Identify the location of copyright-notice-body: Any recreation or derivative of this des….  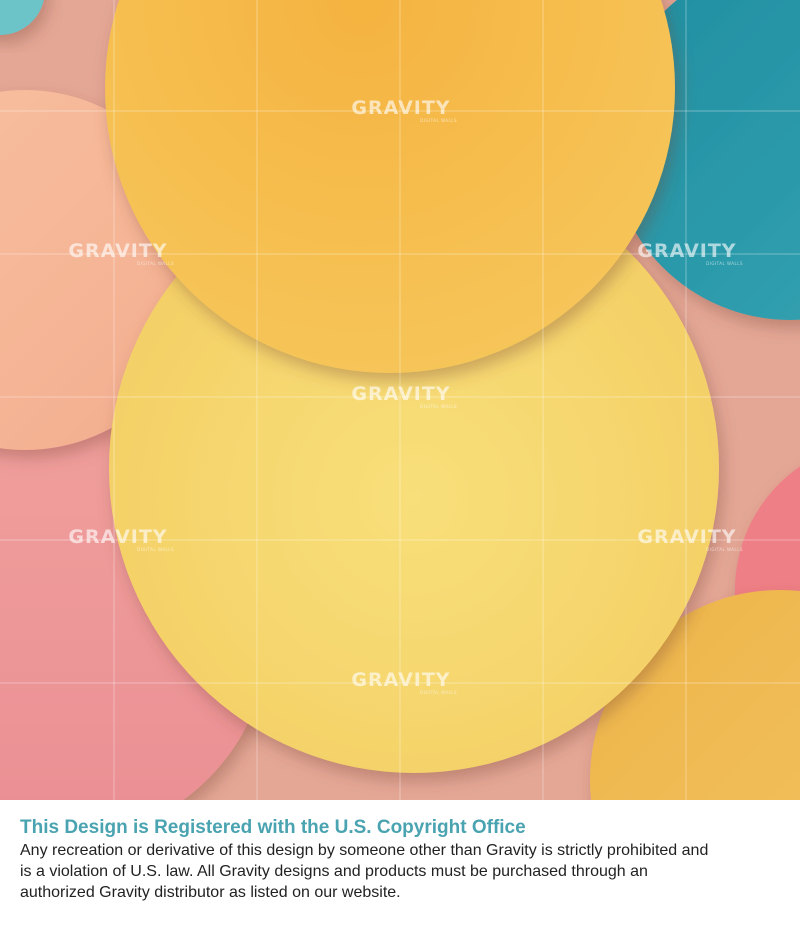
(364, 871).